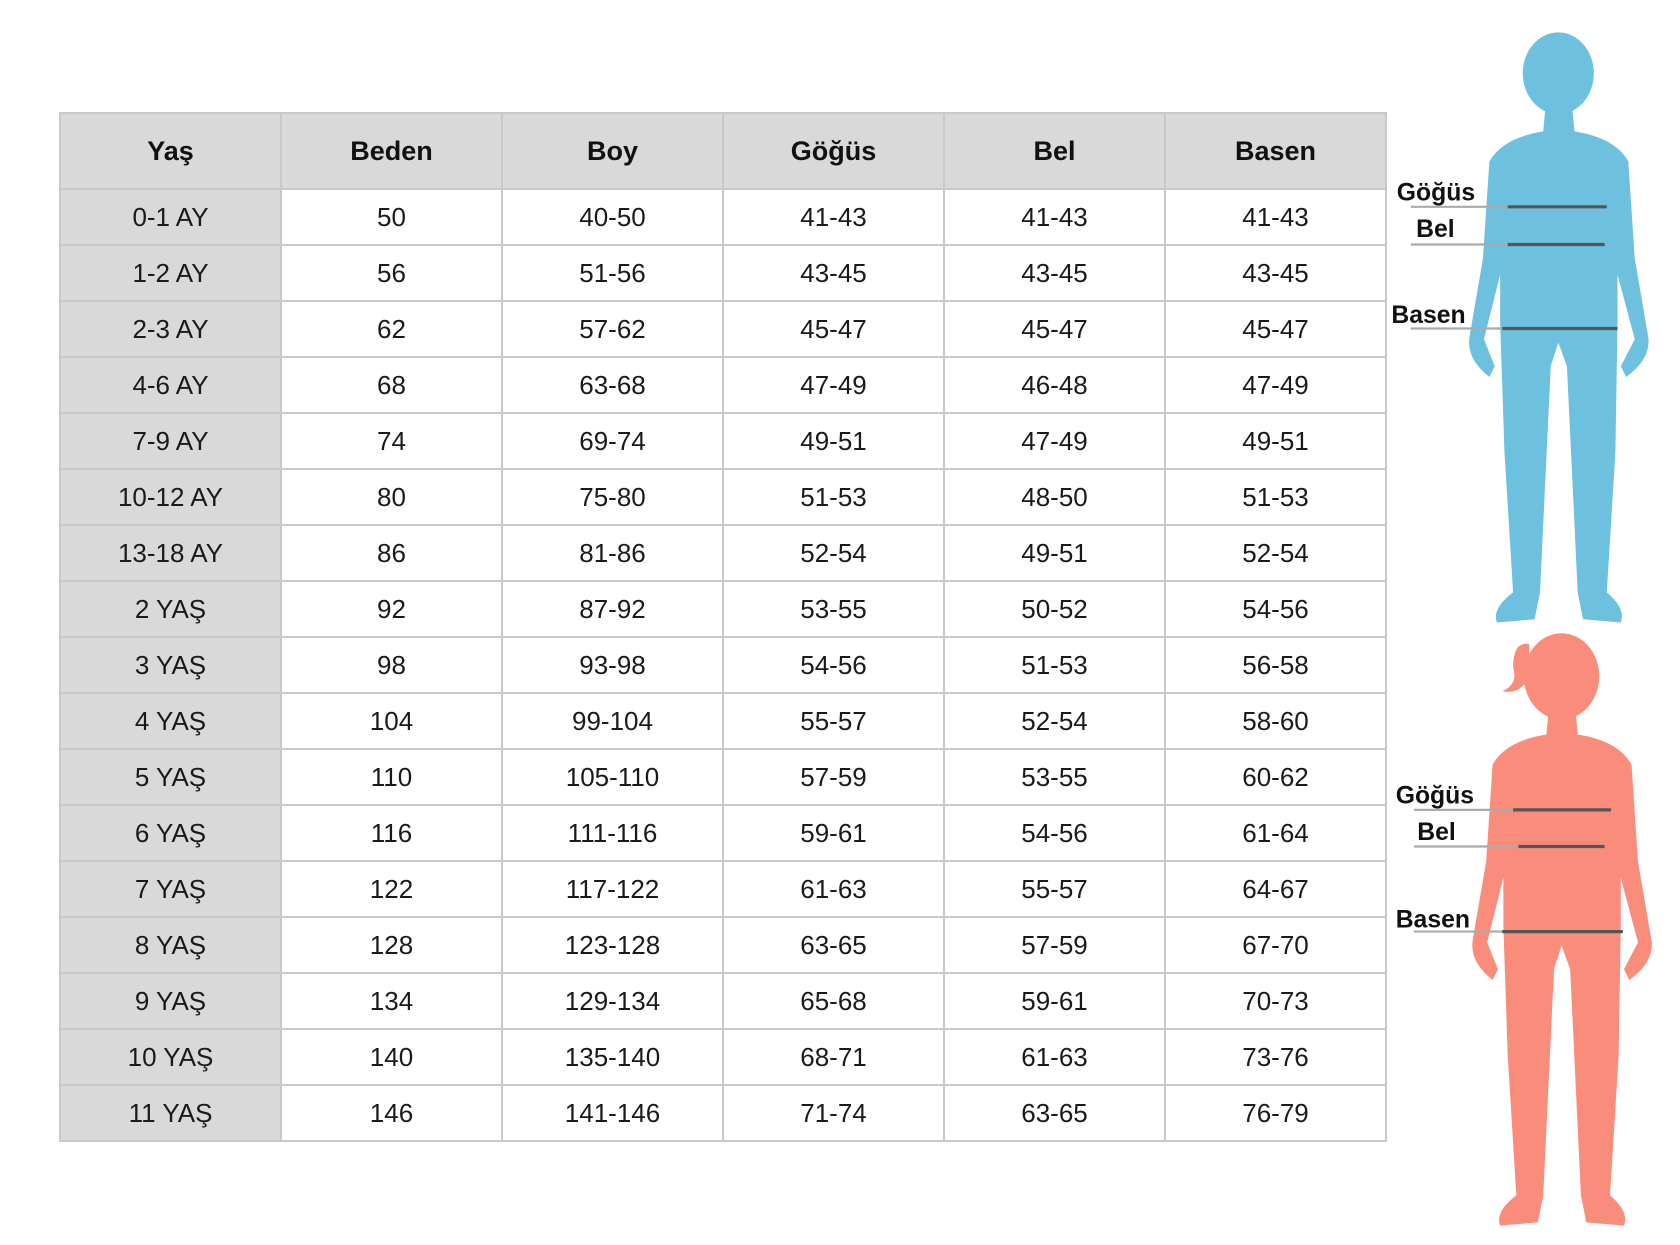 This screenshot has height=1245, width=1680. What do you see at coordinates (612, 329) in the screenshot?
I see `cell-height: 57-62` at bounding box center [612, 329].